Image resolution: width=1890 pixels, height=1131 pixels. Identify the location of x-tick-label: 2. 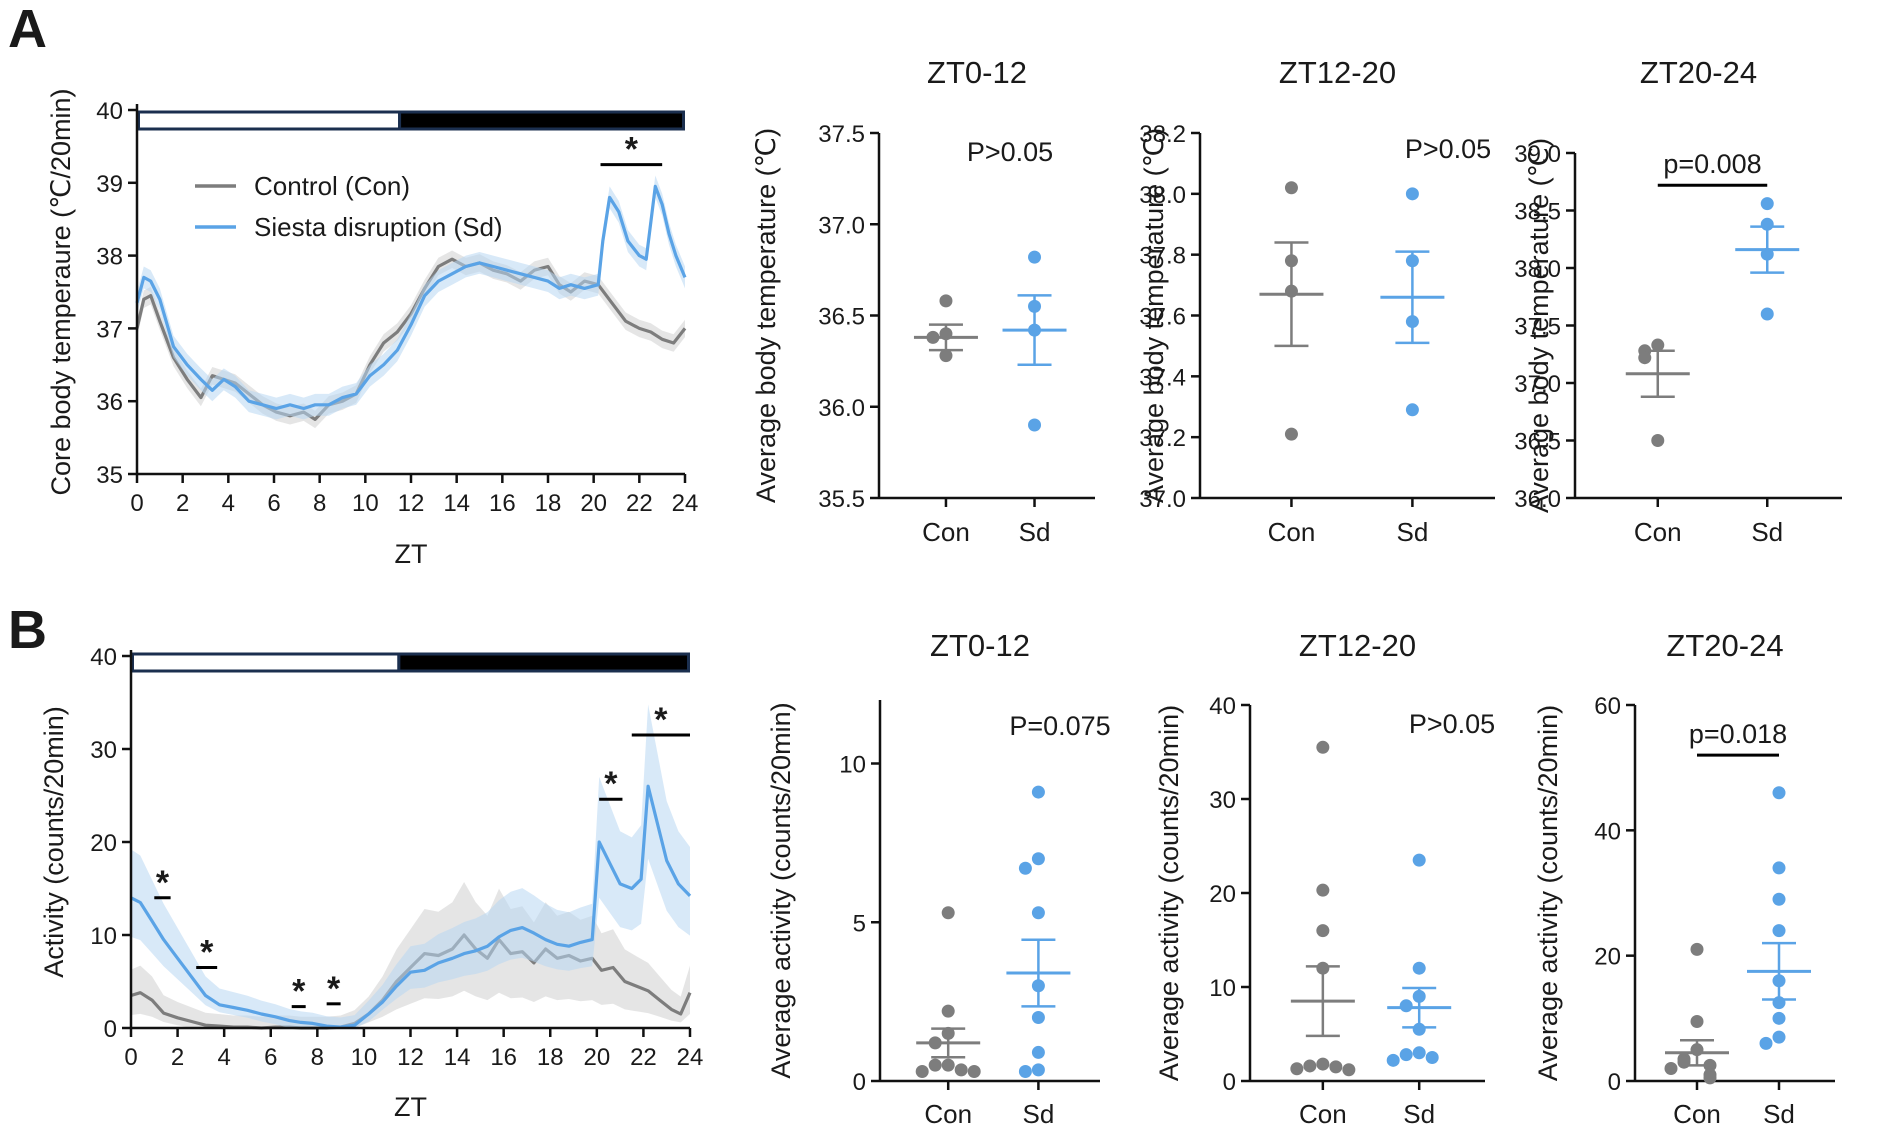
(177, 1057).